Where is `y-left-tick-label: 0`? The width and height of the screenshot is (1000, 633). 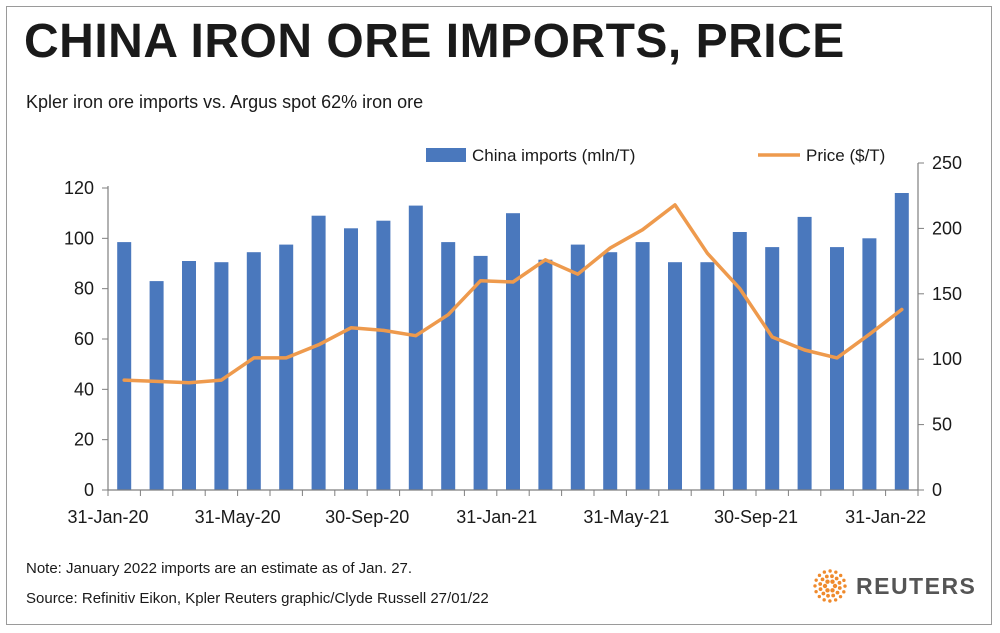
y-left-tick-label: 0 is located at coordinates (89, 490).